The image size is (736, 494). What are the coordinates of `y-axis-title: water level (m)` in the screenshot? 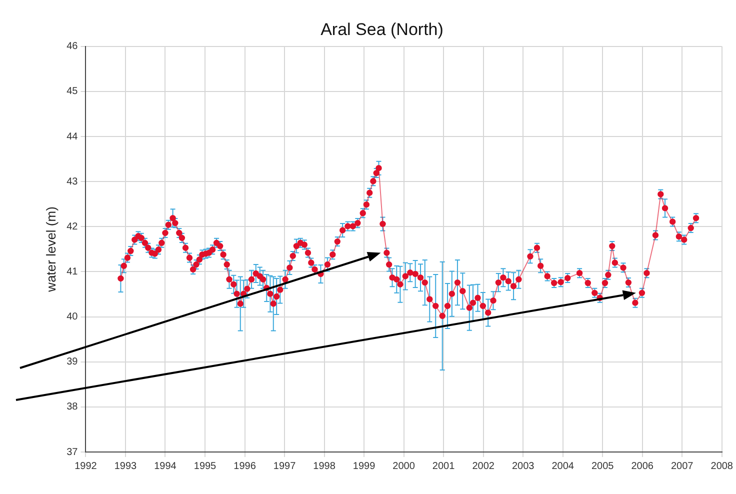 It's located at (50, 249).